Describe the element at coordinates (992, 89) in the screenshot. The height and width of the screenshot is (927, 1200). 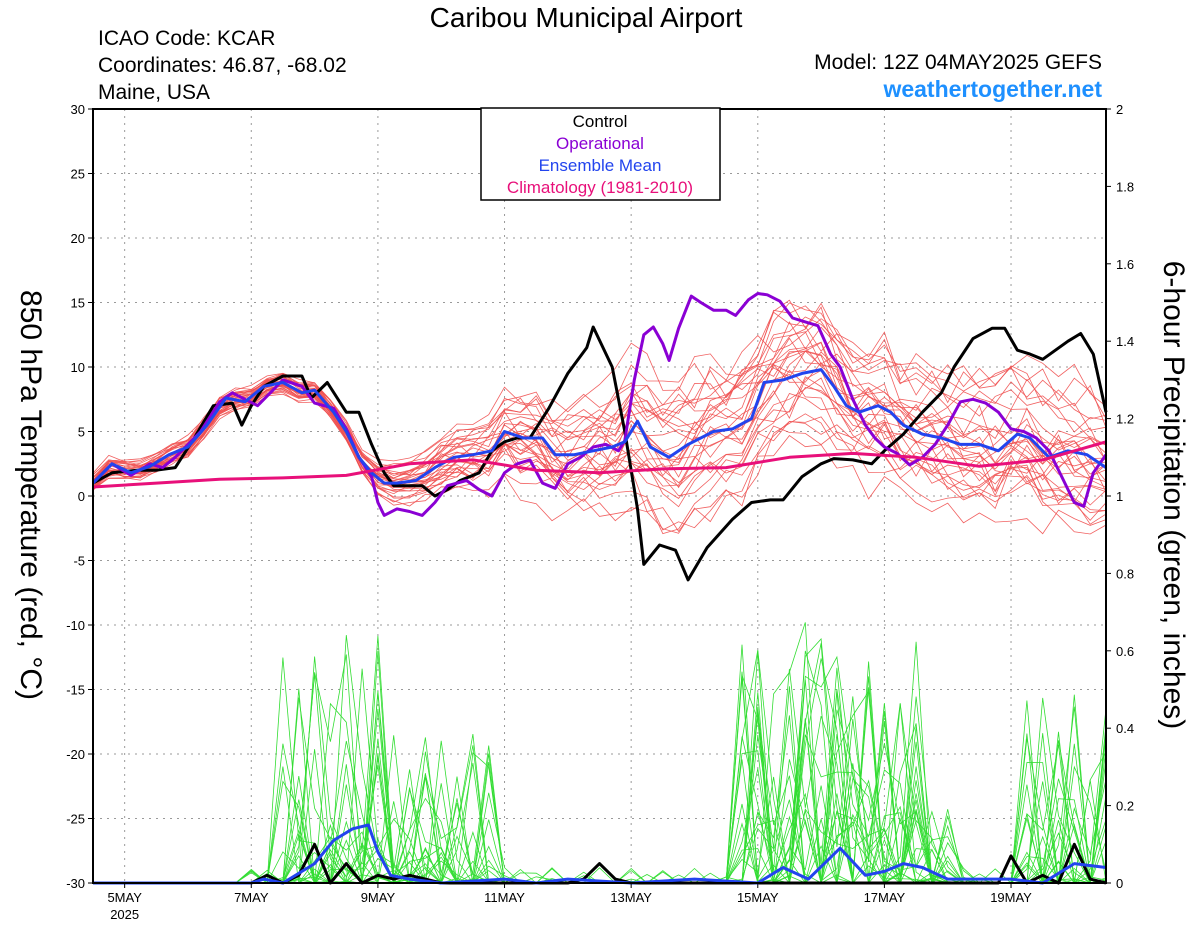
I see `site-link: weathertogether.net` at that location.